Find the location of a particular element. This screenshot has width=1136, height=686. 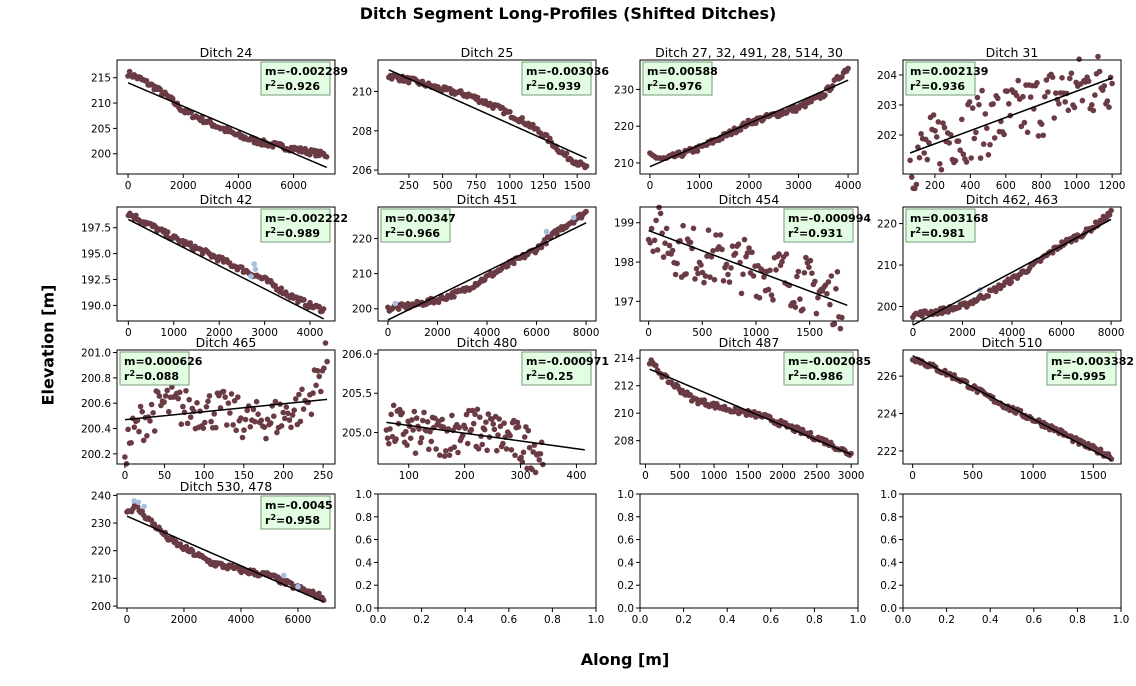

y-tick-label: 205.0 is located at coordinates (357, 434).